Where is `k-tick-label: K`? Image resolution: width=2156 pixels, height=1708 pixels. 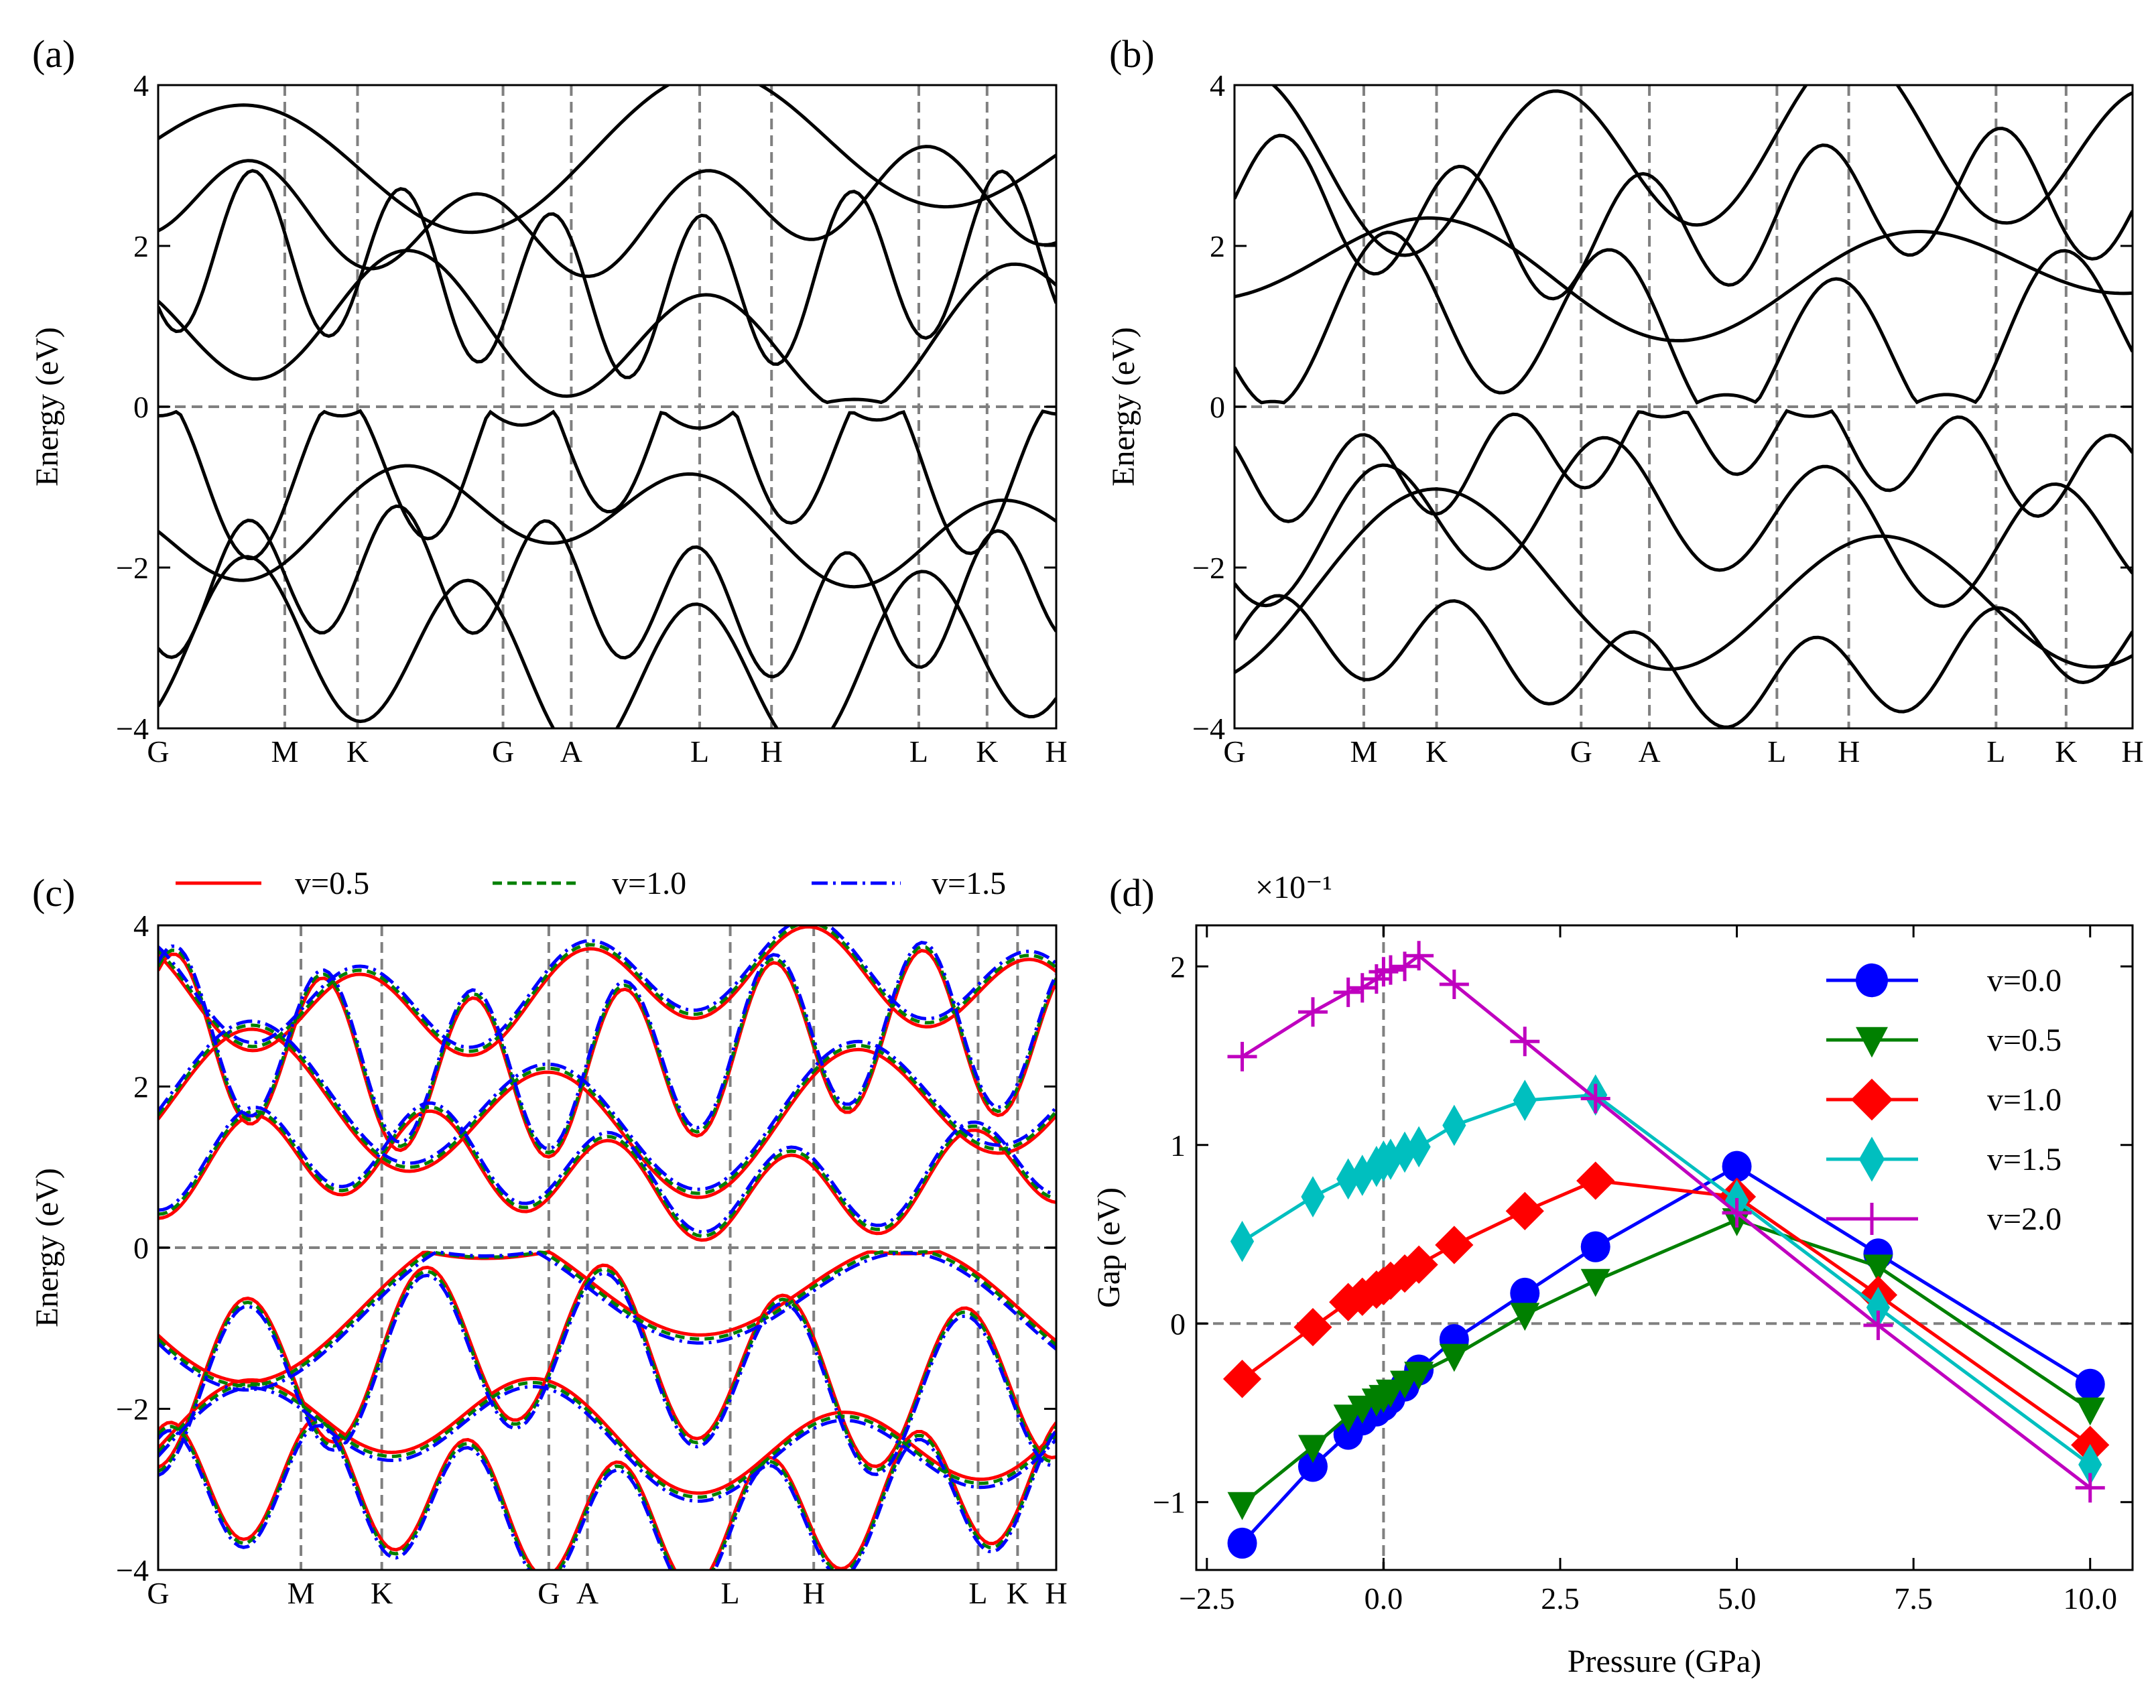 k-tick-label: K is located at coordinates (2066, 751).